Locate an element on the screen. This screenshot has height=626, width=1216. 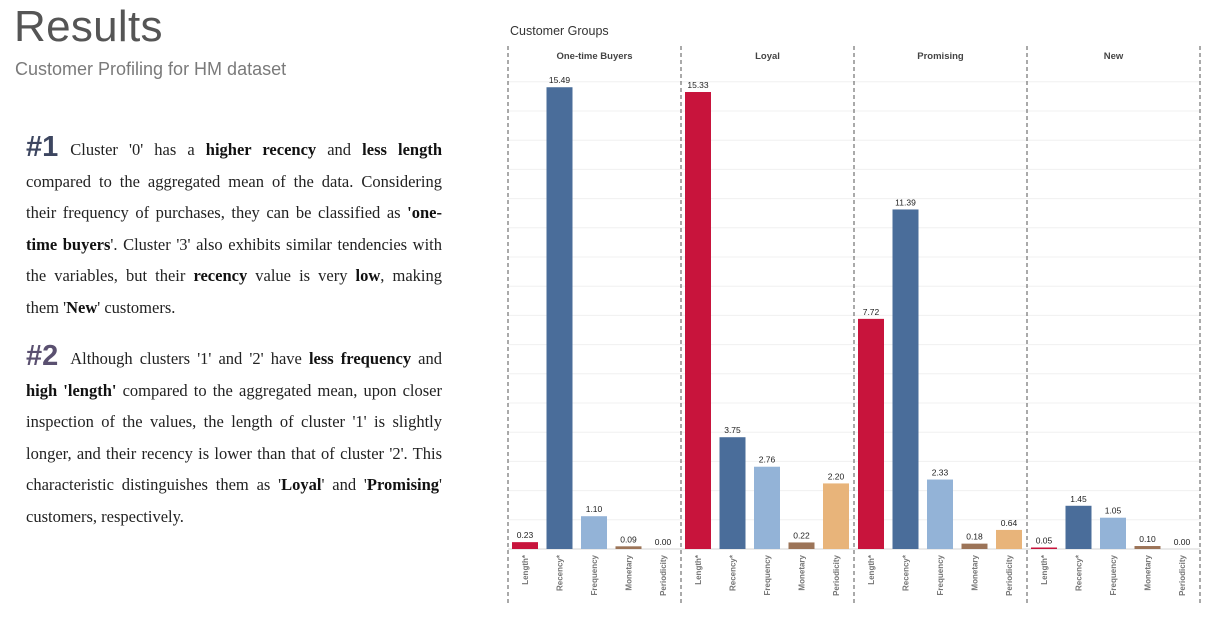
data-label: 15.49 is located at coordinates (560, 80).